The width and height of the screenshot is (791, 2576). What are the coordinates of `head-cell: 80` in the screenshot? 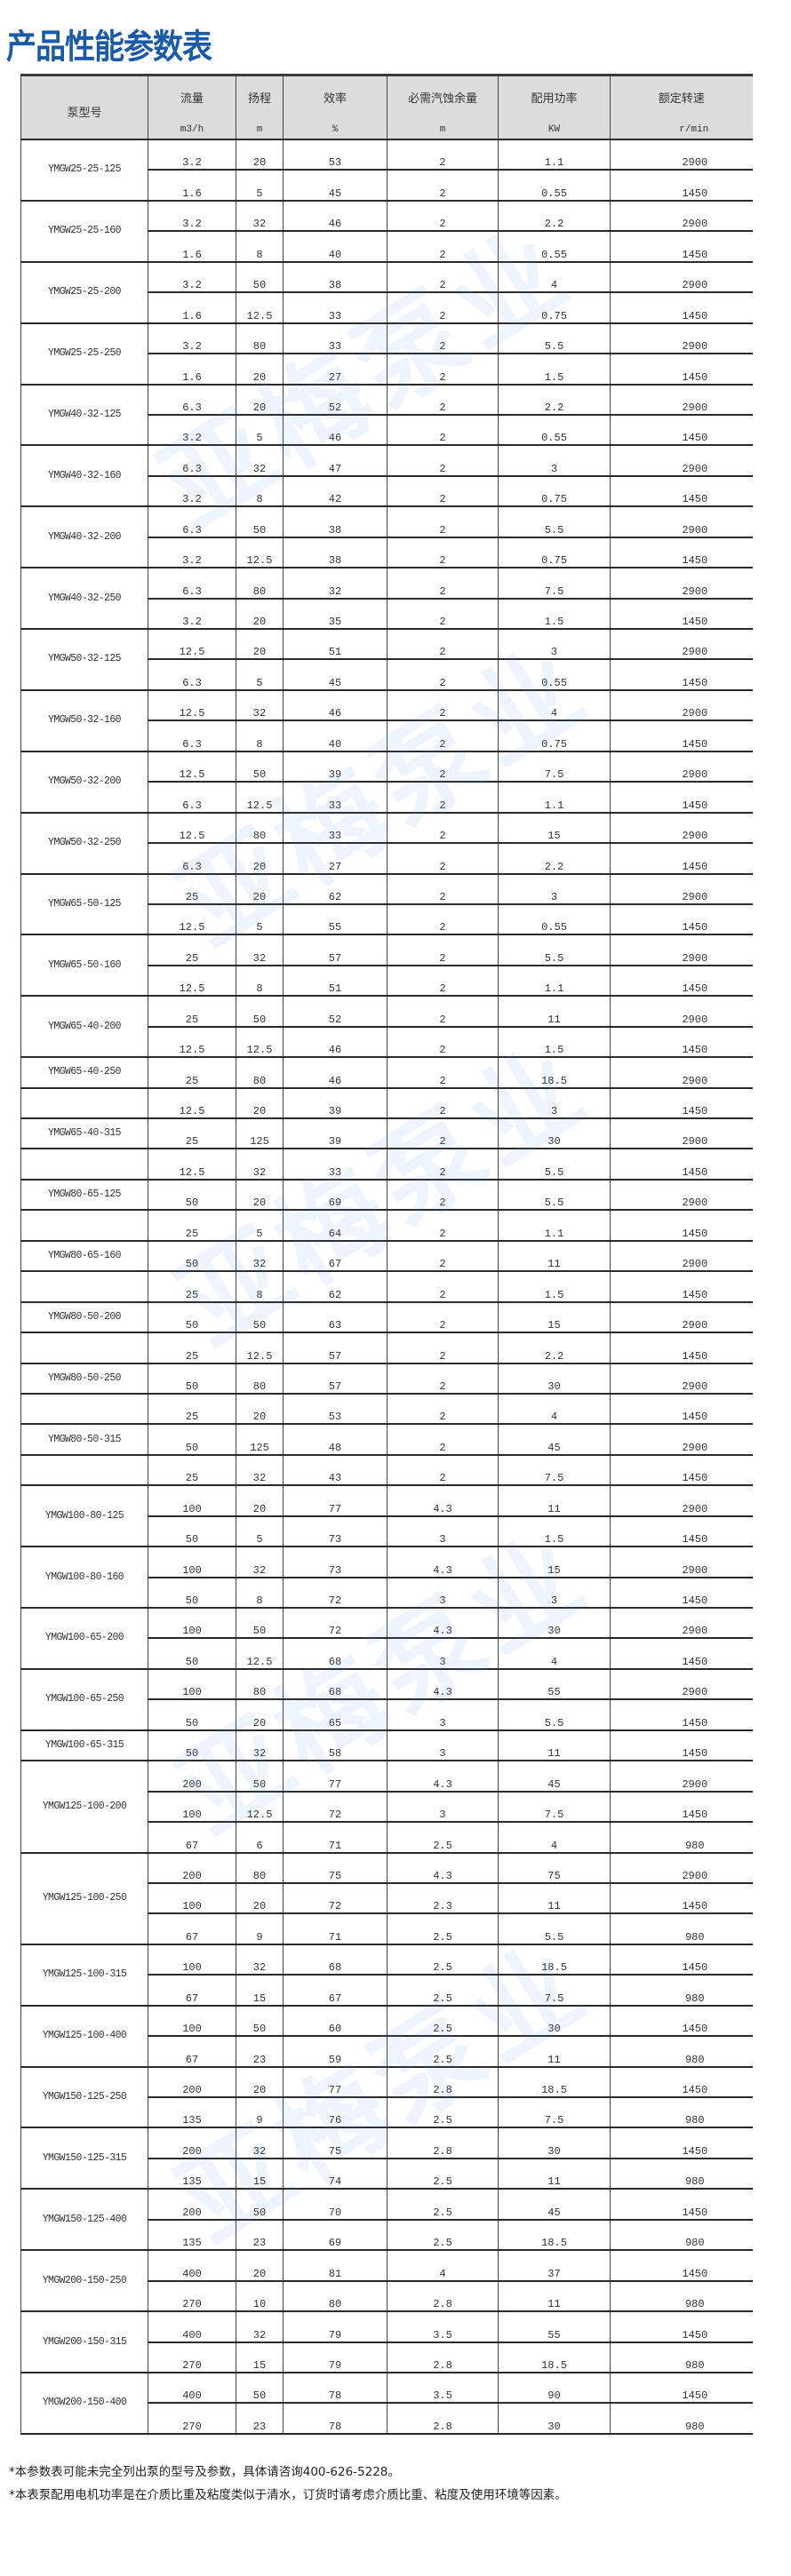 It's located at (260, 1867).